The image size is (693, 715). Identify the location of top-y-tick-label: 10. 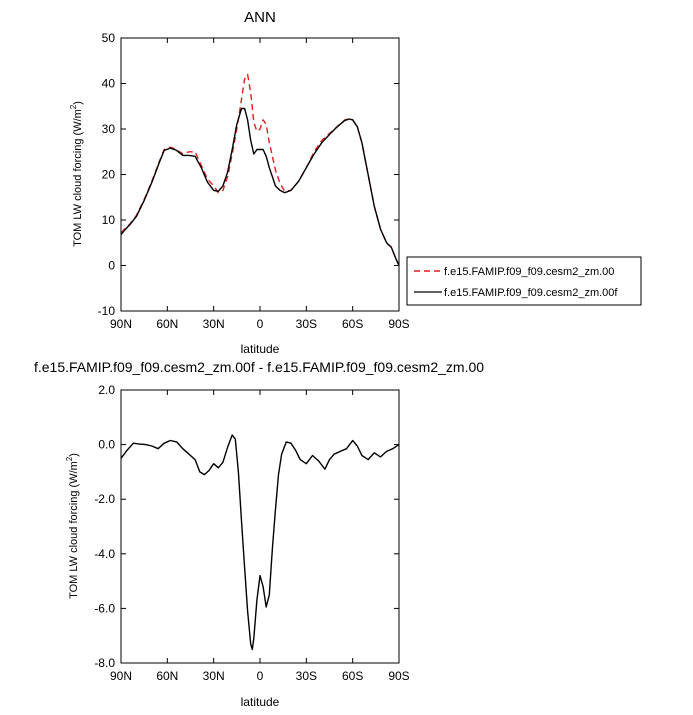
(109, 220).